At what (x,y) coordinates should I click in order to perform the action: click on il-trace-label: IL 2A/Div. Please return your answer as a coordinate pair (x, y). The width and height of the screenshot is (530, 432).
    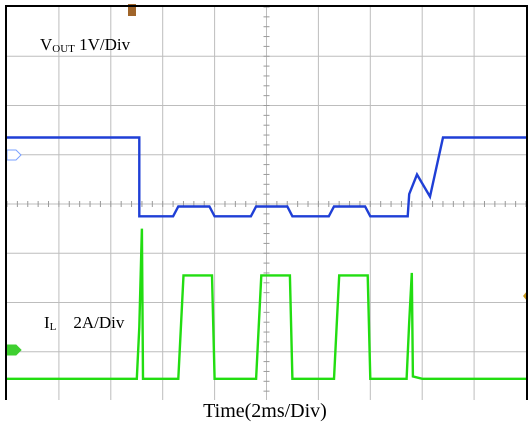
    Looking at the image, I should click on (84, 323).